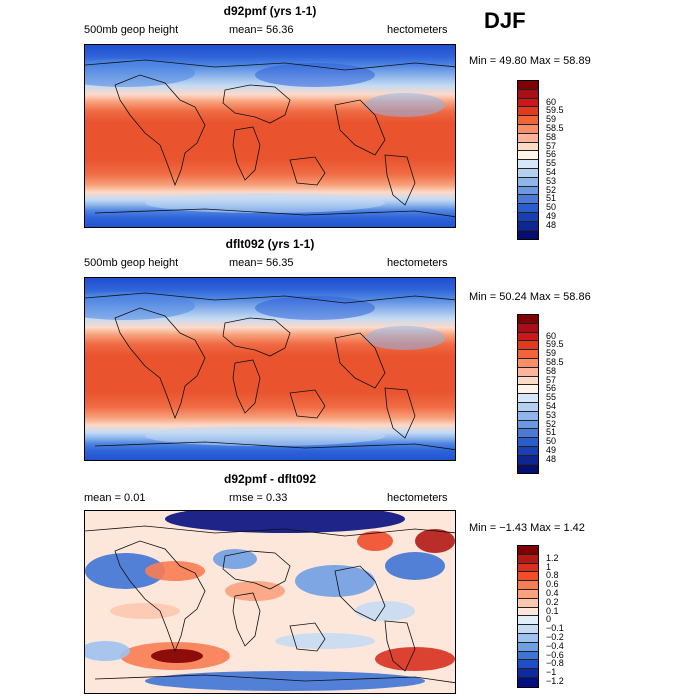 The image size is (700, 700). I want to click on range-label: Min = −1.43 Max = 1.42, so click(527, 528).